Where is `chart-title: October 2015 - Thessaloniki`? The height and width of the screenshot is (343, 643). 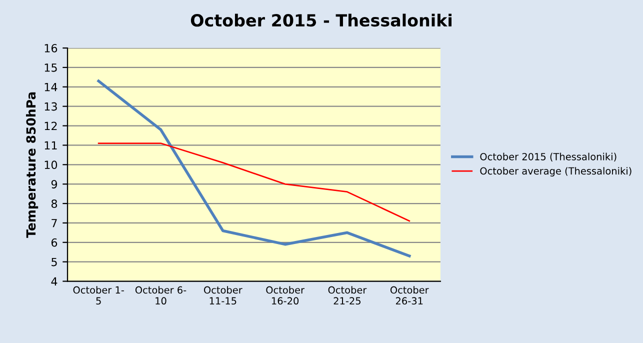 chart-title: October 2015 - Thessaloniki is located at coordinates (321, 20).